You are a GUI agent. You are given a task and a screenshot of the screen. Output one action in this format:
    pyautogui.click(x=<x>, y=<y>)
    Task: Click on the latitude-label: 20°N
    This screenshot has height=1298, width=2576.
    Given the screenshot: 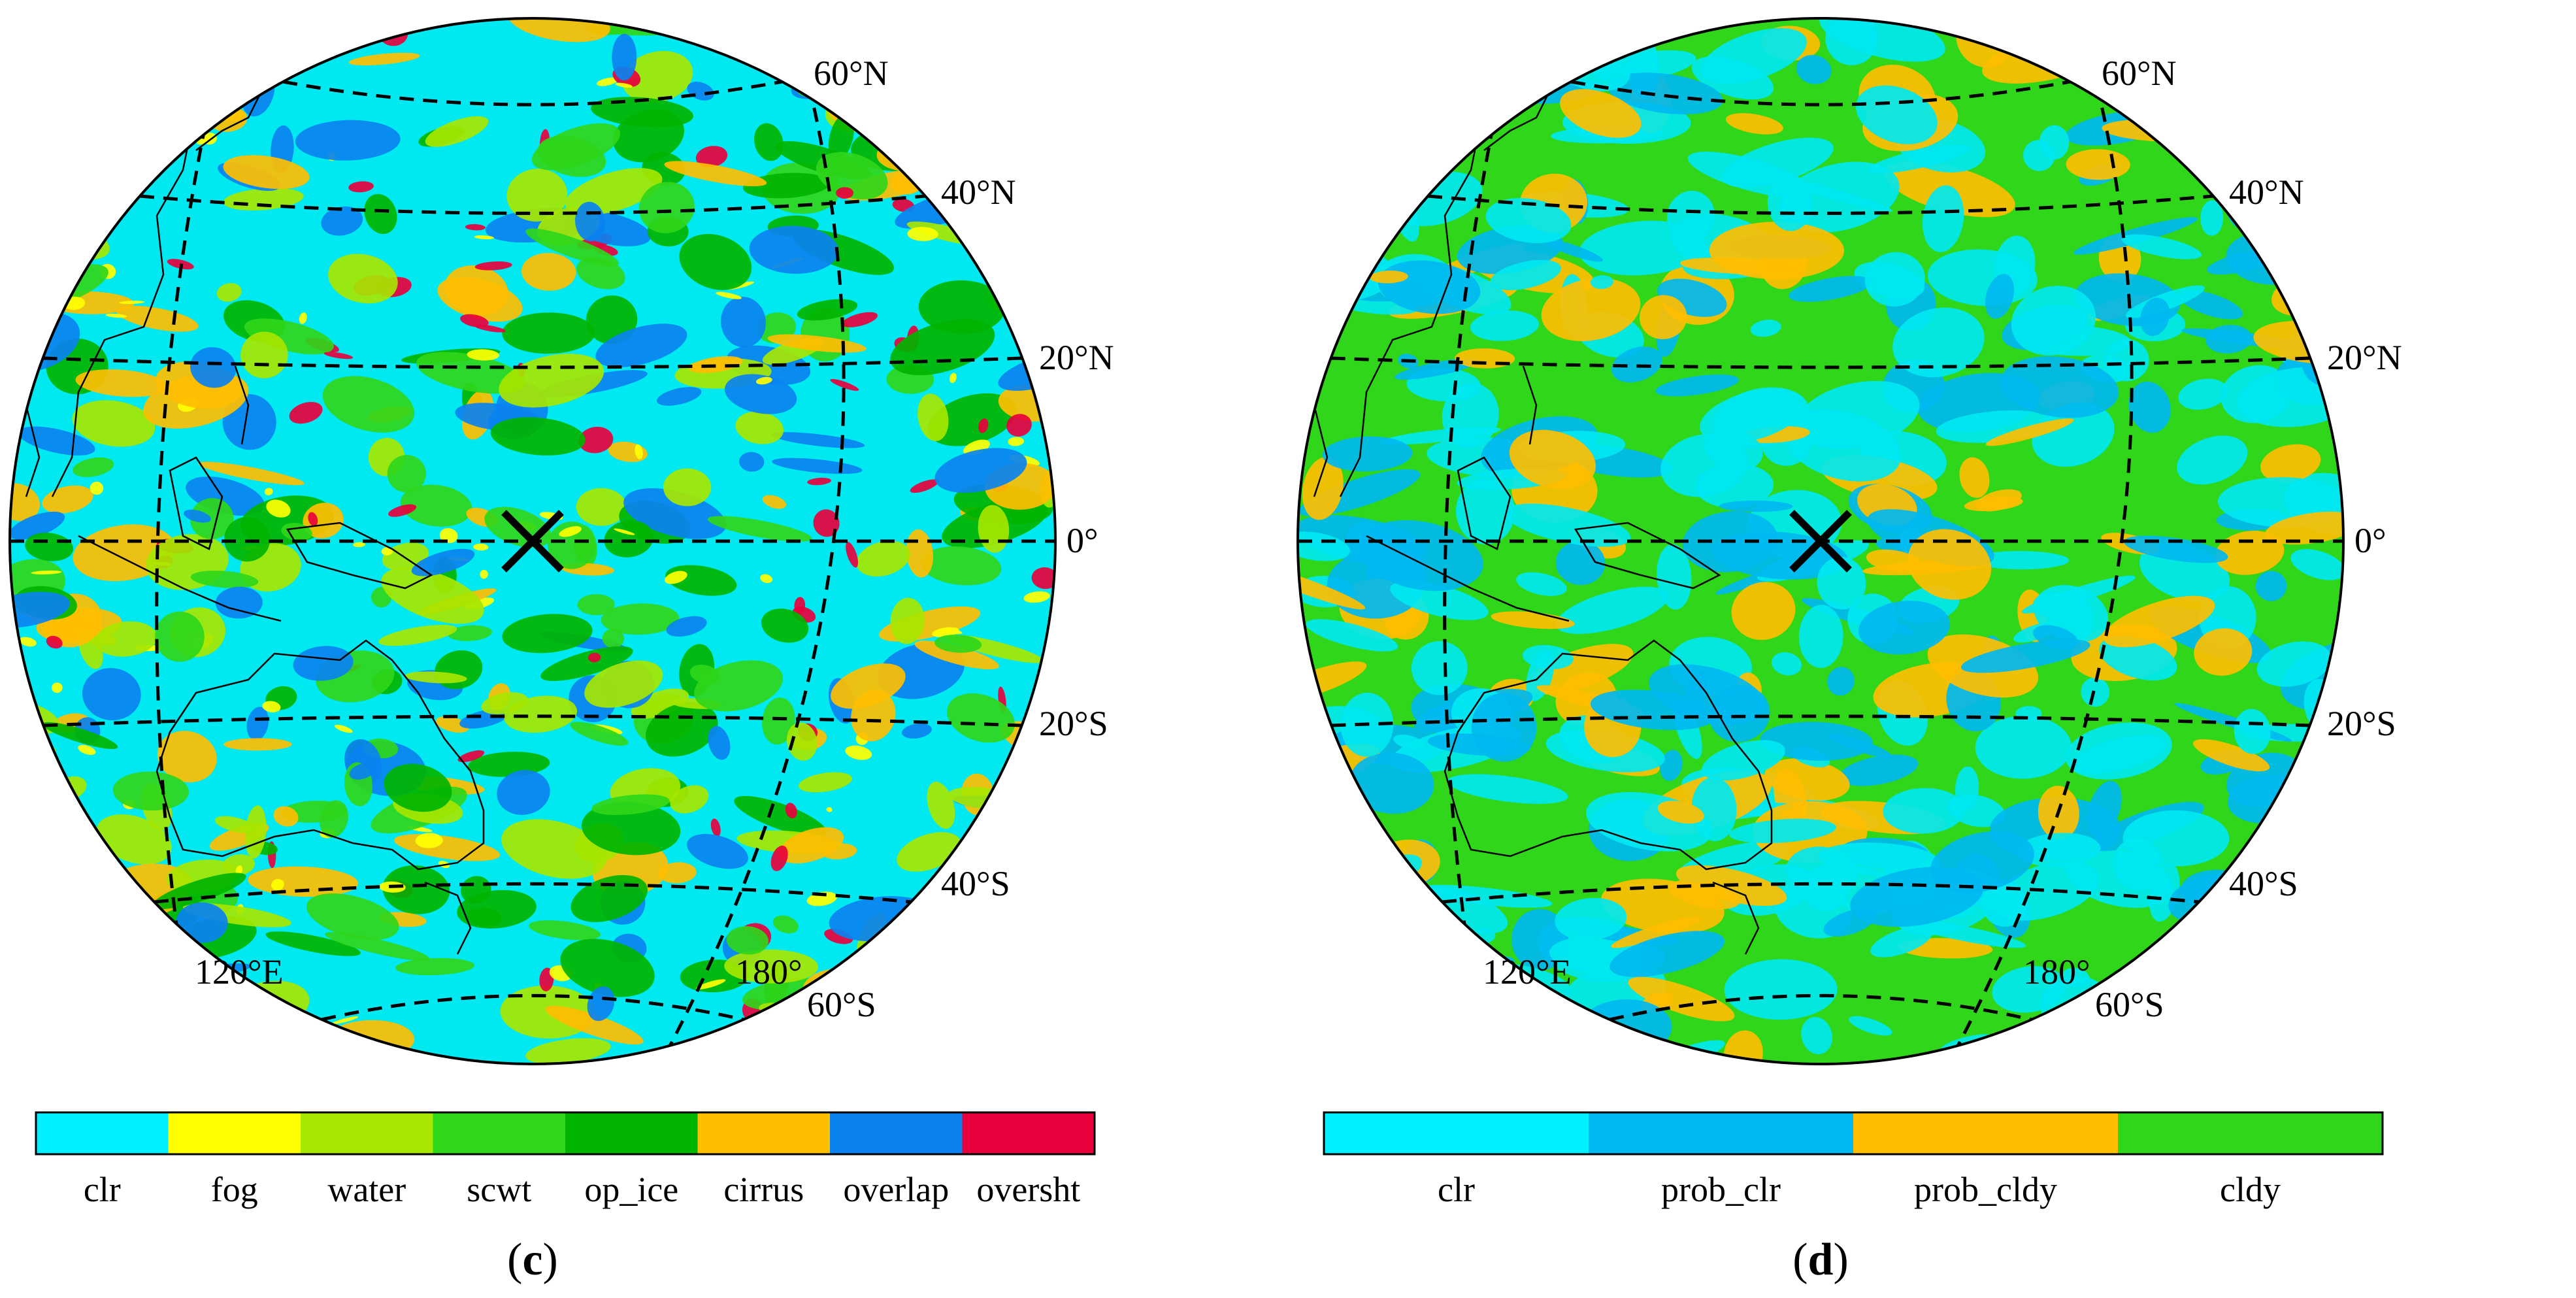 What is the action you would take?
    pyautogui.click(x=1076, y=358)
    